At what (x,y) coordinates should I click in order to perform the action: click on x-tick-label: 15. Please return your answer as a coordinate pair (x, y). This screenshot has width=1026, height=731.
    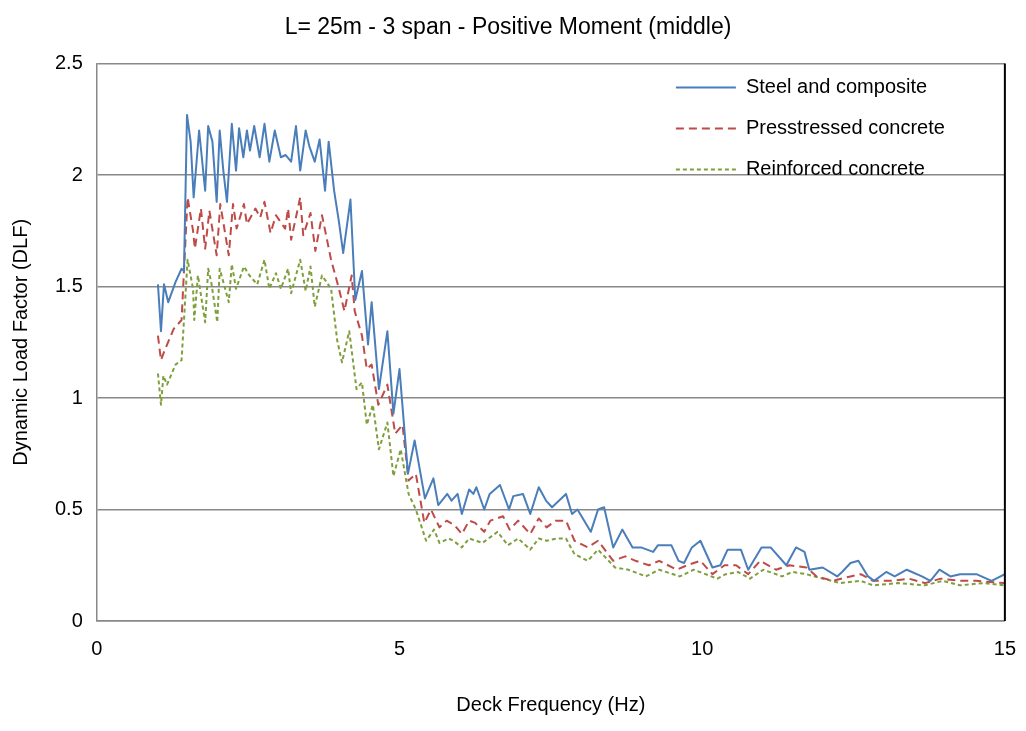
    Looking at the image, I should click on (1004, 647).